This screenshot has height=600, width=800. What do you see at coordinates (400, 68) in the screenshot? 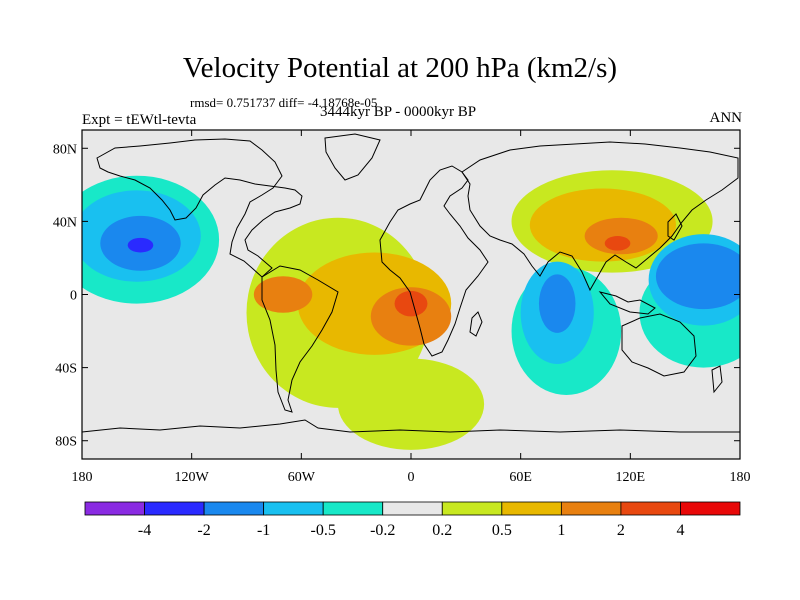
I see `chart-title: Velocity Potential at 200 hPa (km2/s)` at bounding box center [400, 68].